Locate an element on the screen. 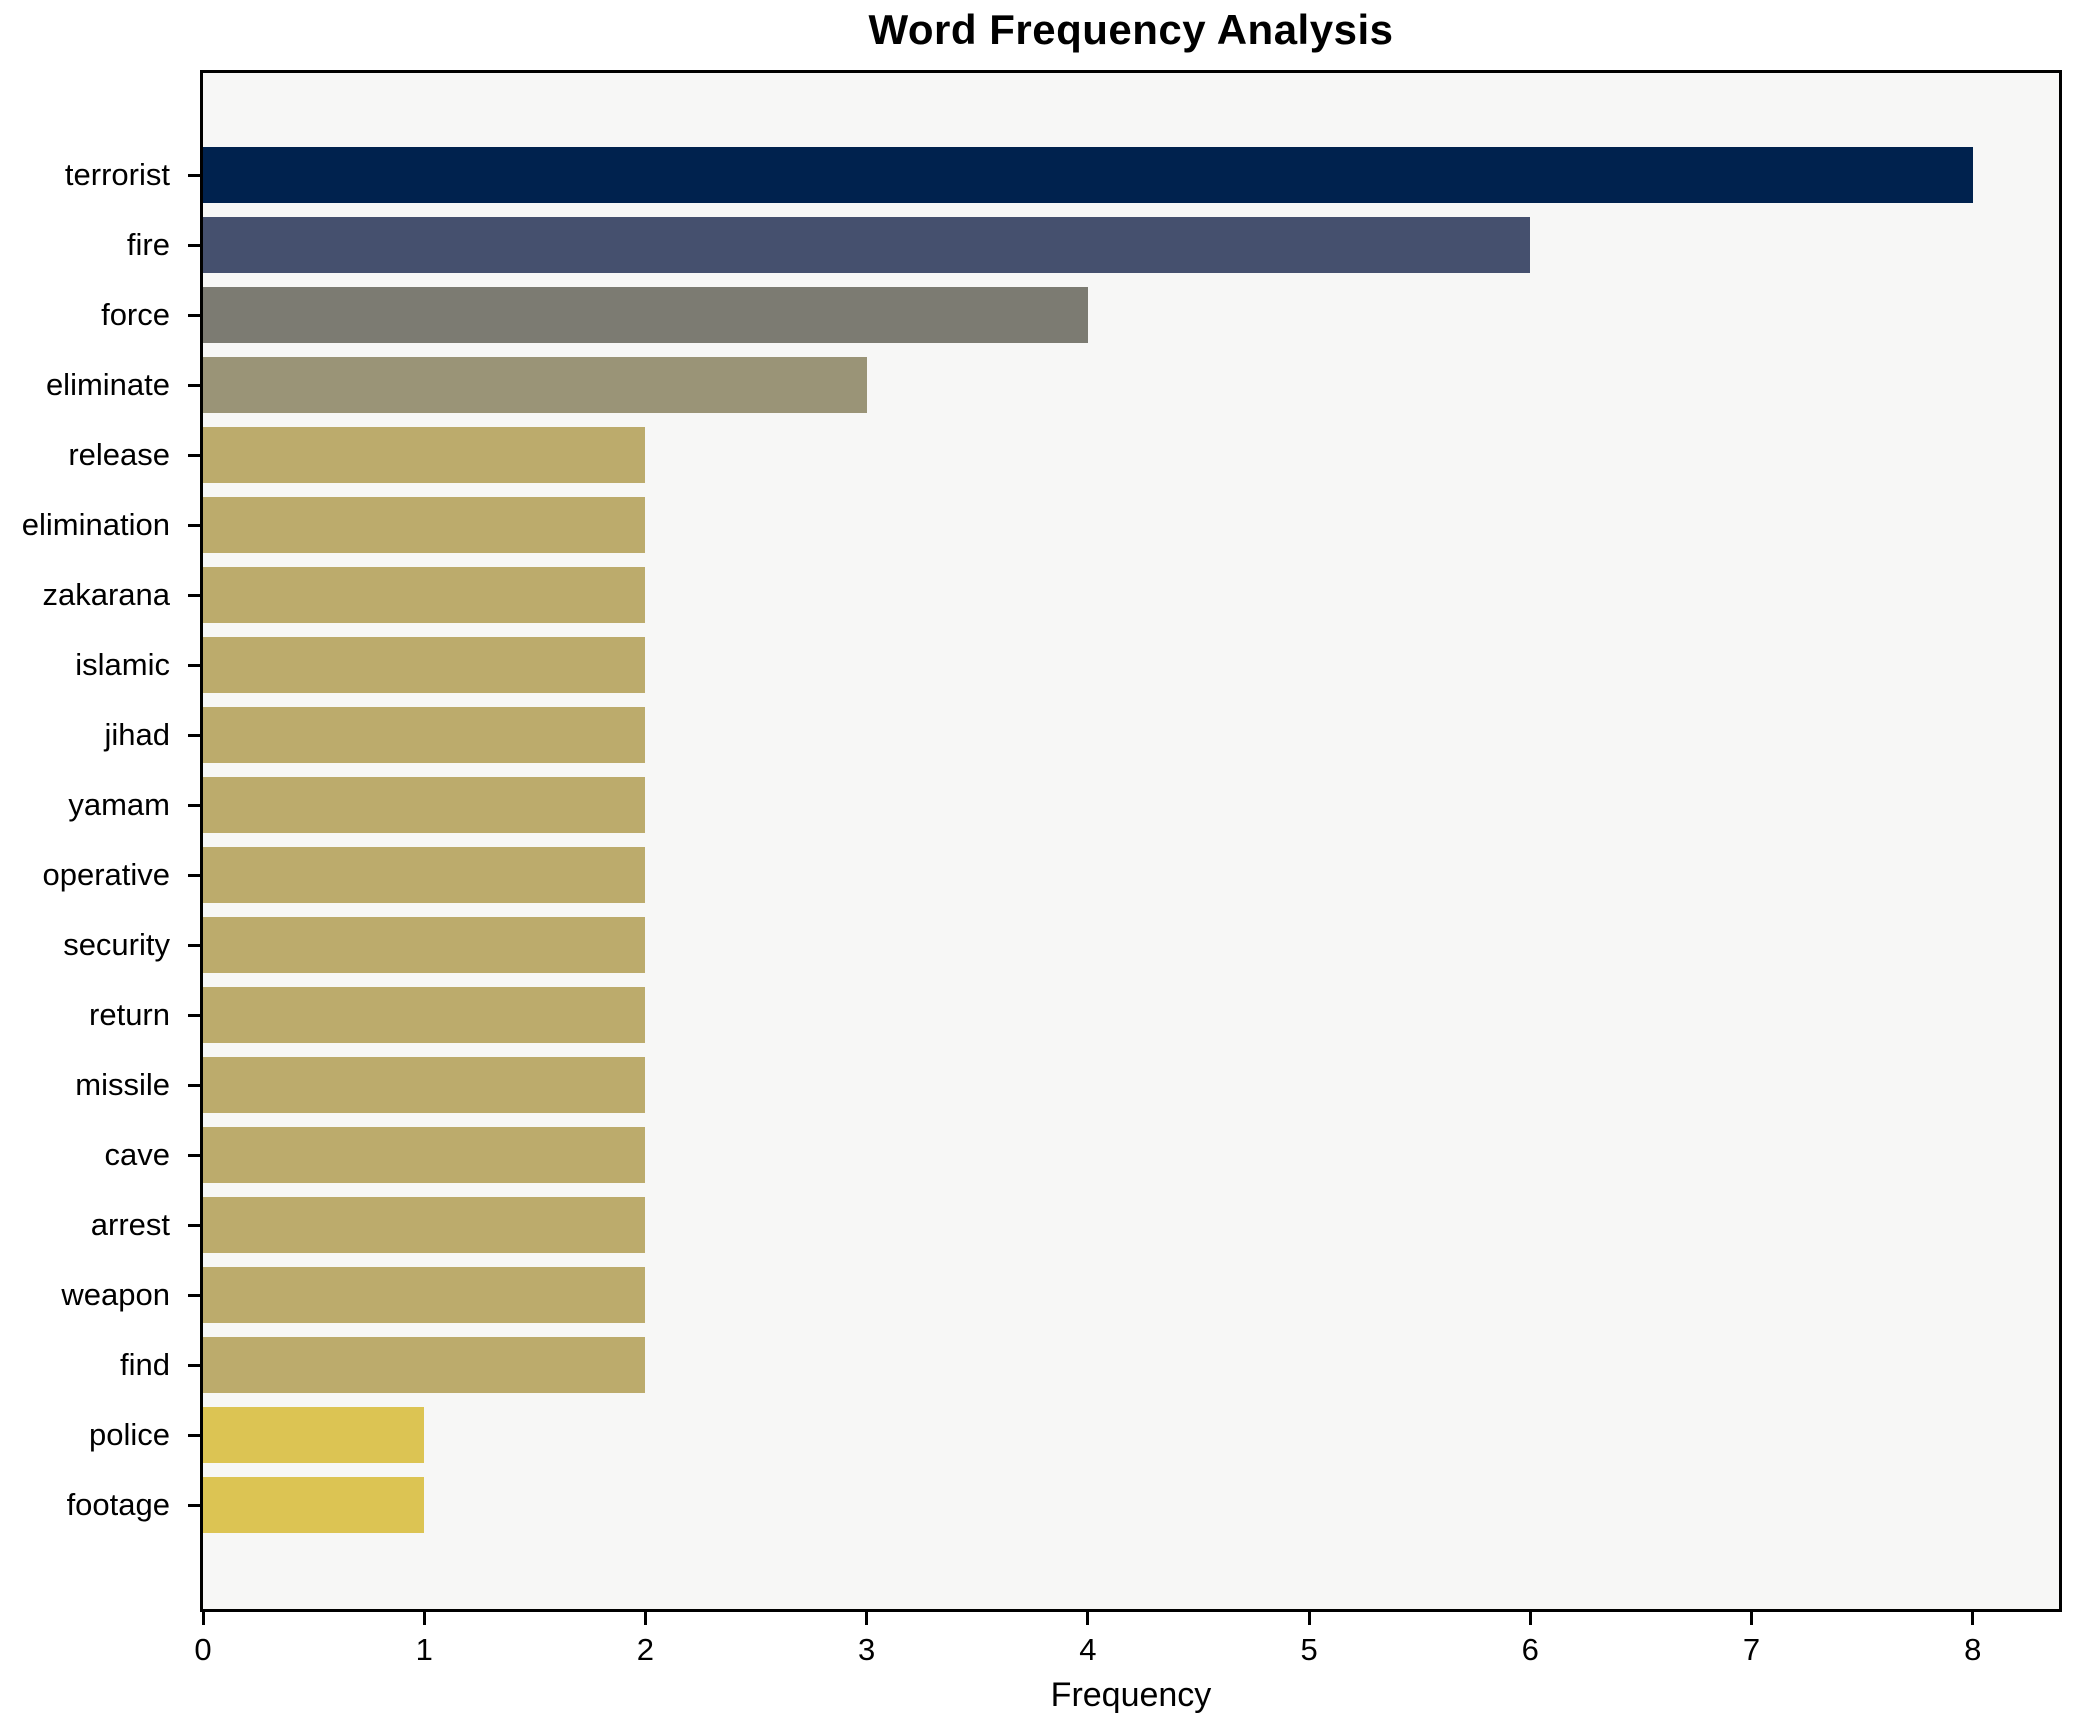  x-tick-label-0: 0 is located at coordinates (203, 1649).